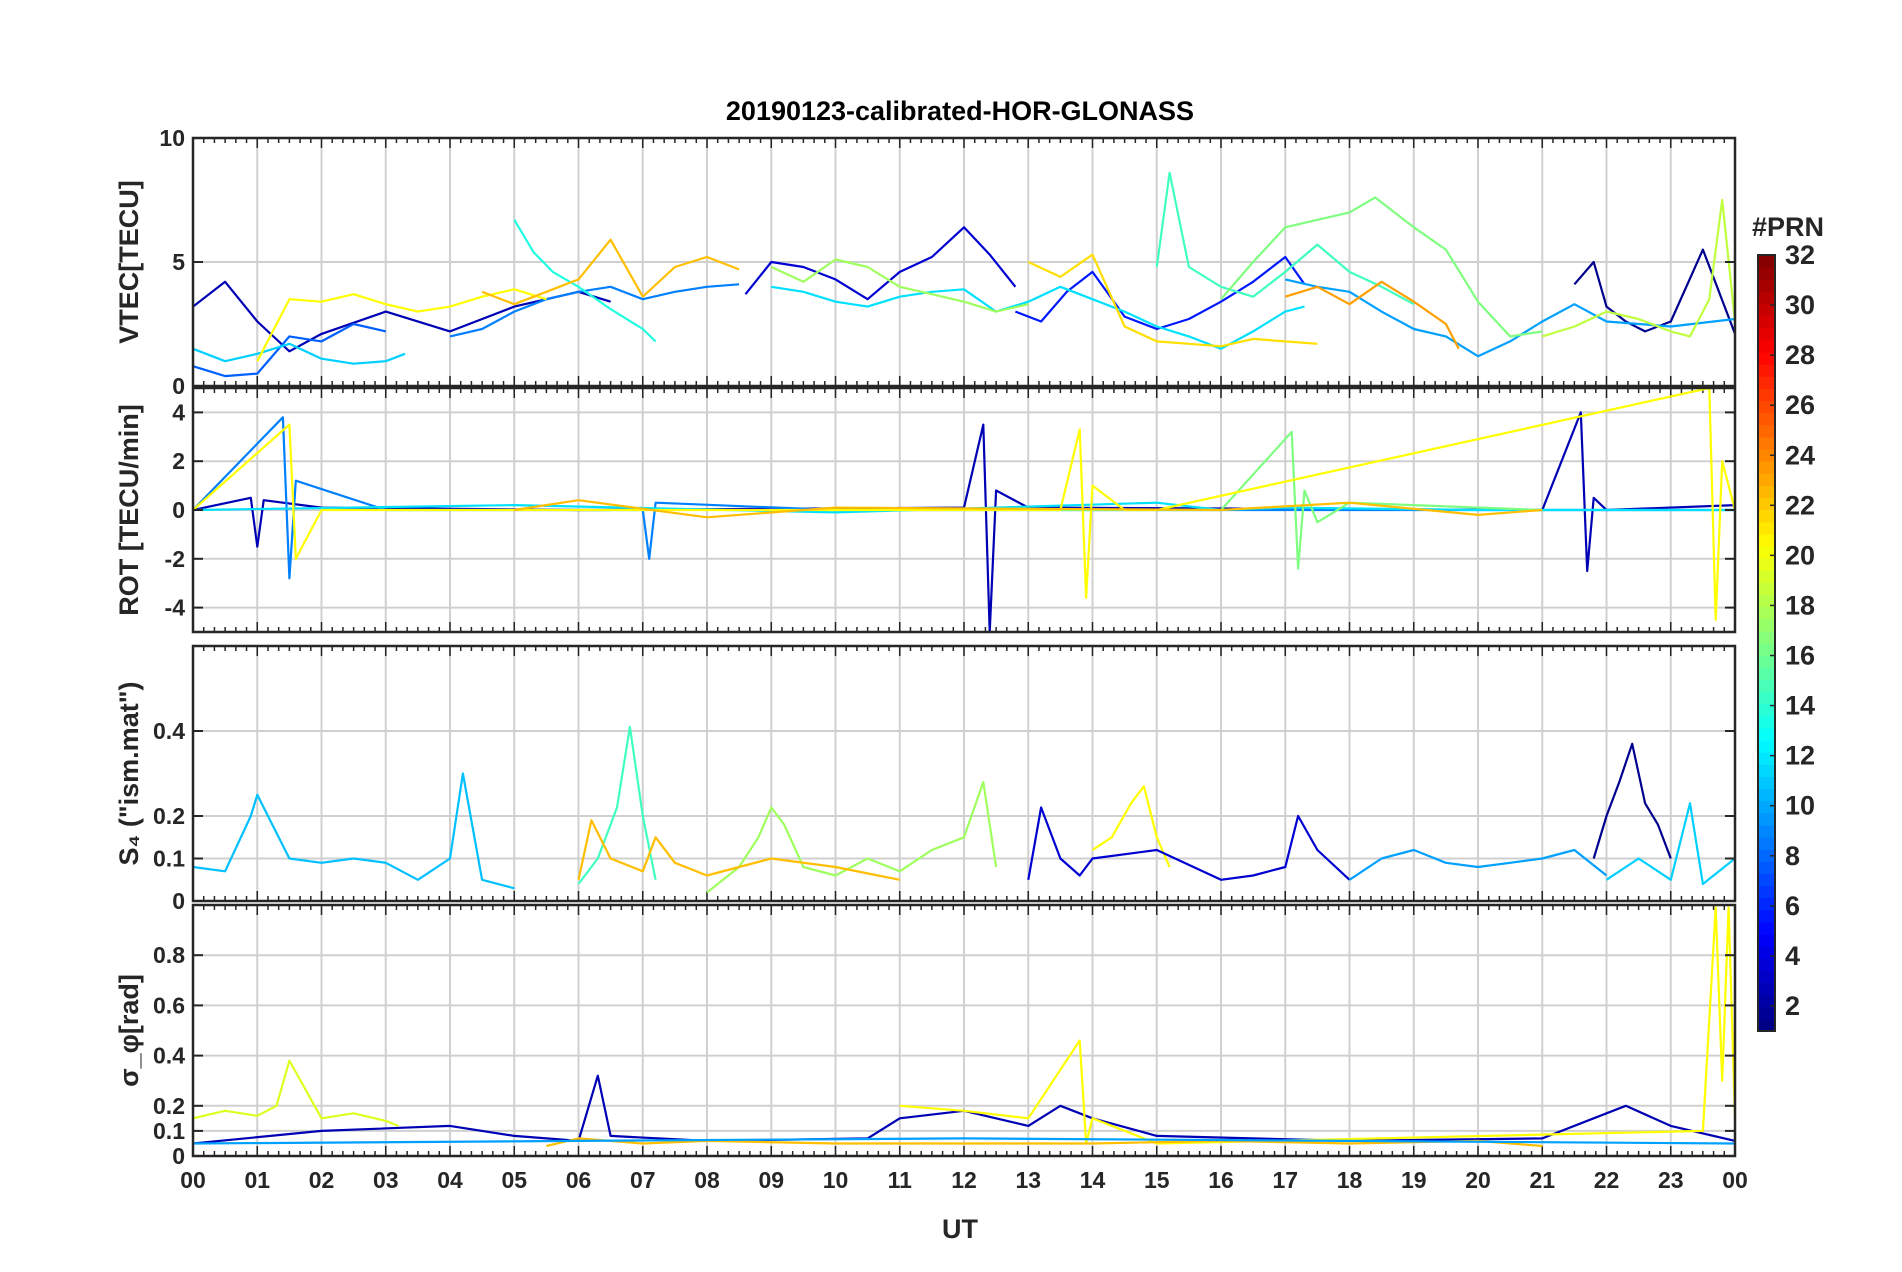  Describe the element at coordinates (169, 1005) in the screenshot. I see `y-tick-label: 0.6` at that location.